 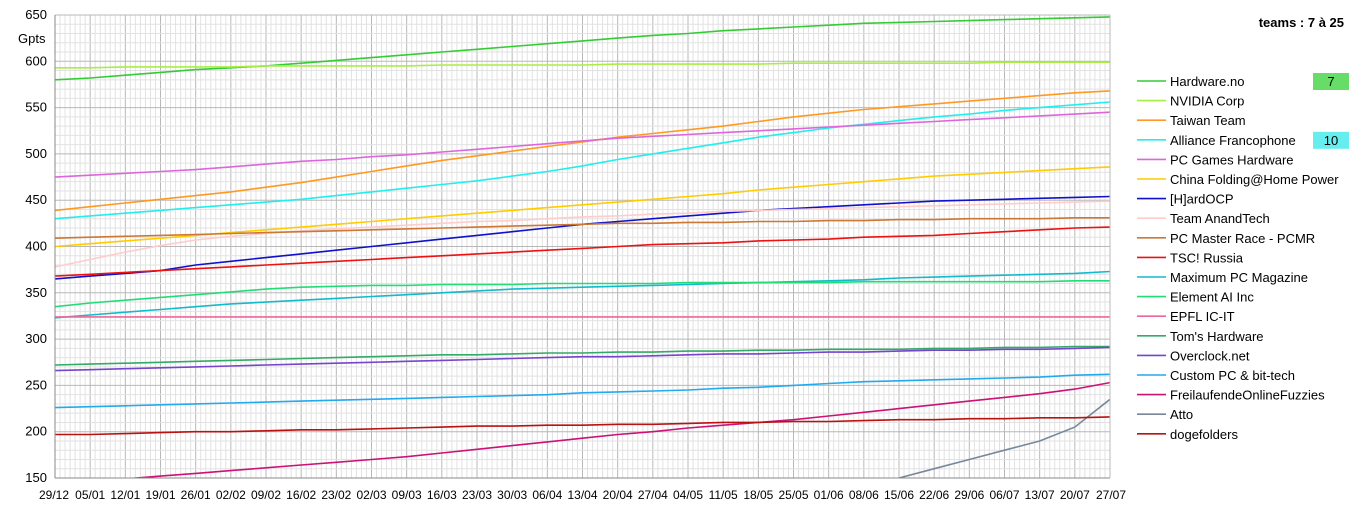 I want to click on legend-label: Atto, so click(x=1181, y=414).